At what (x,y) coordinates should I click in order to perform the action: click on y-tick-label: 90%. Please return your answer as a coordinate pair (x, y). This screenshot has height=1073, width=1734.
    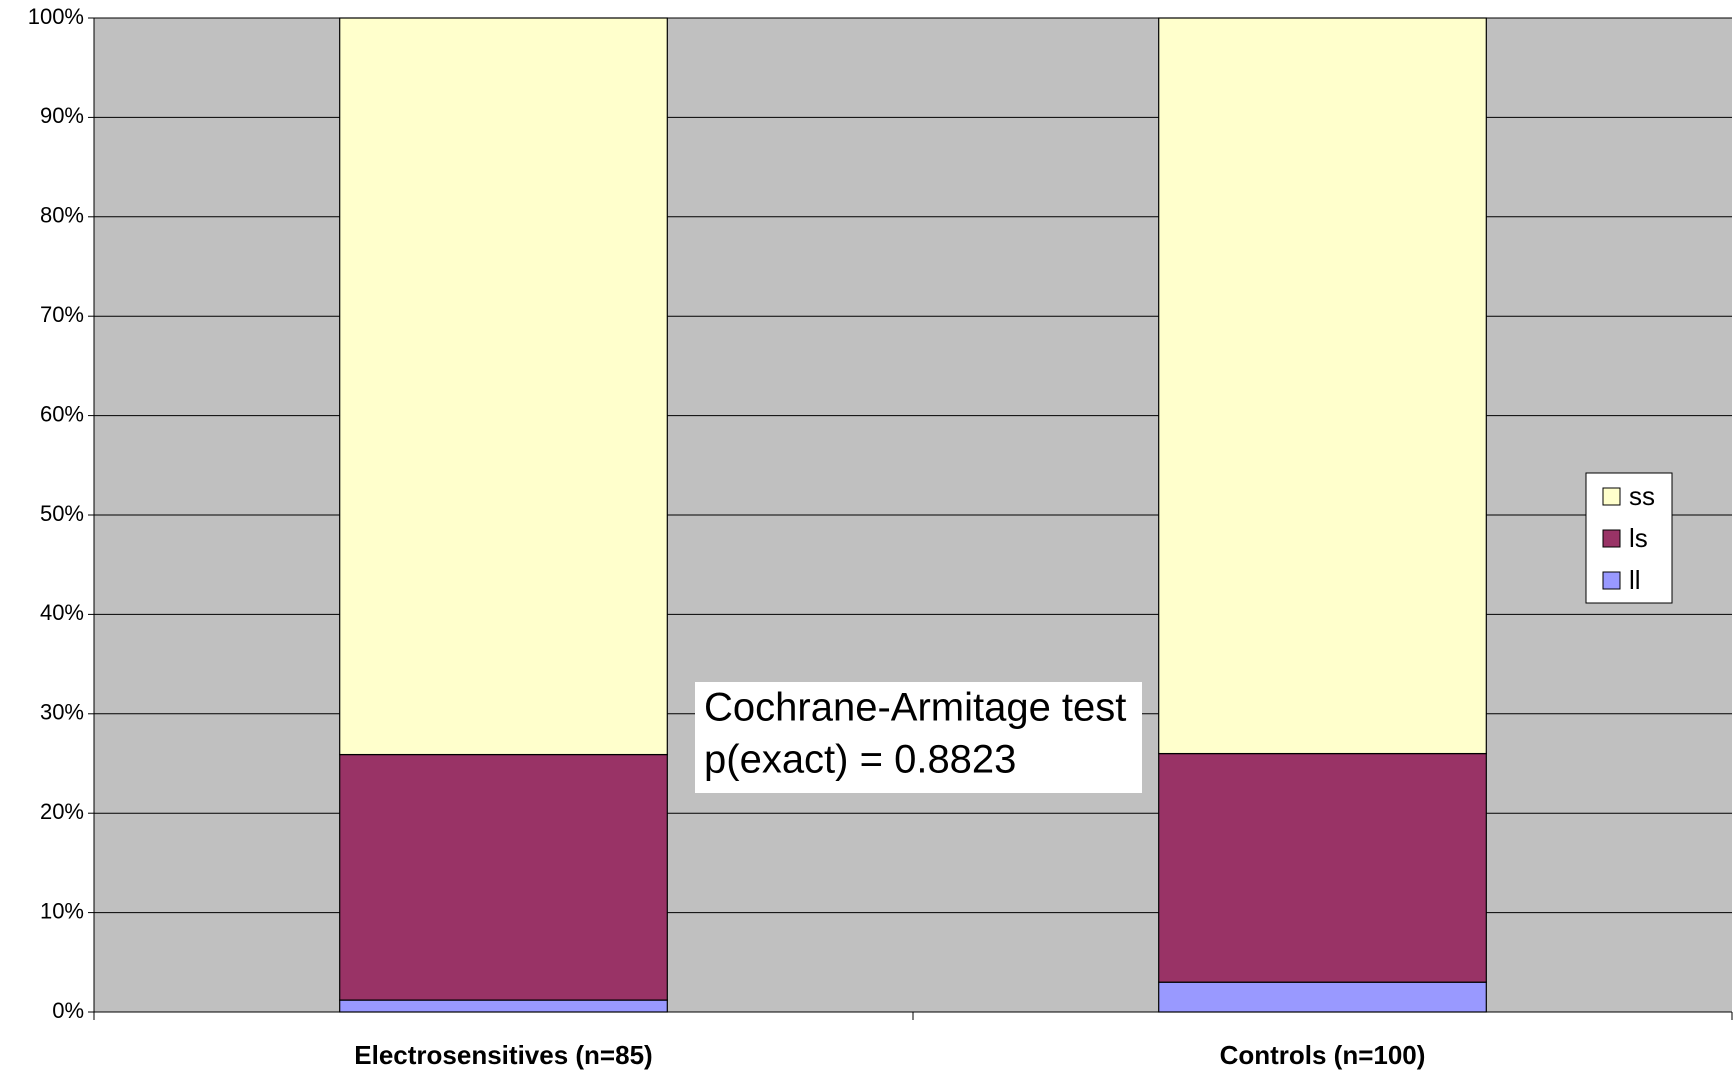
    Looking at the image, I should click on (62, 115).